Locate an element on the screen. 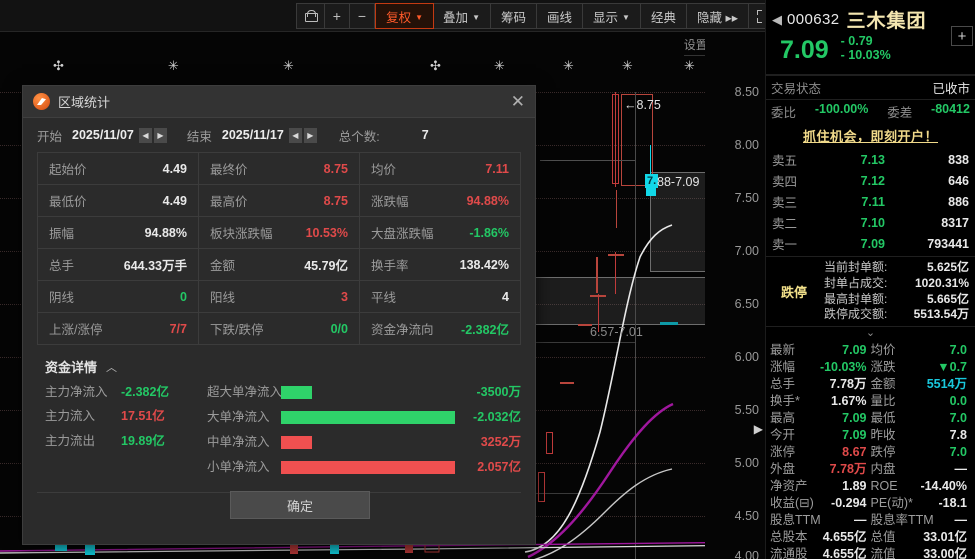  order-book-row: 卖四 7.12 646 is located at coordinates (870, 180).